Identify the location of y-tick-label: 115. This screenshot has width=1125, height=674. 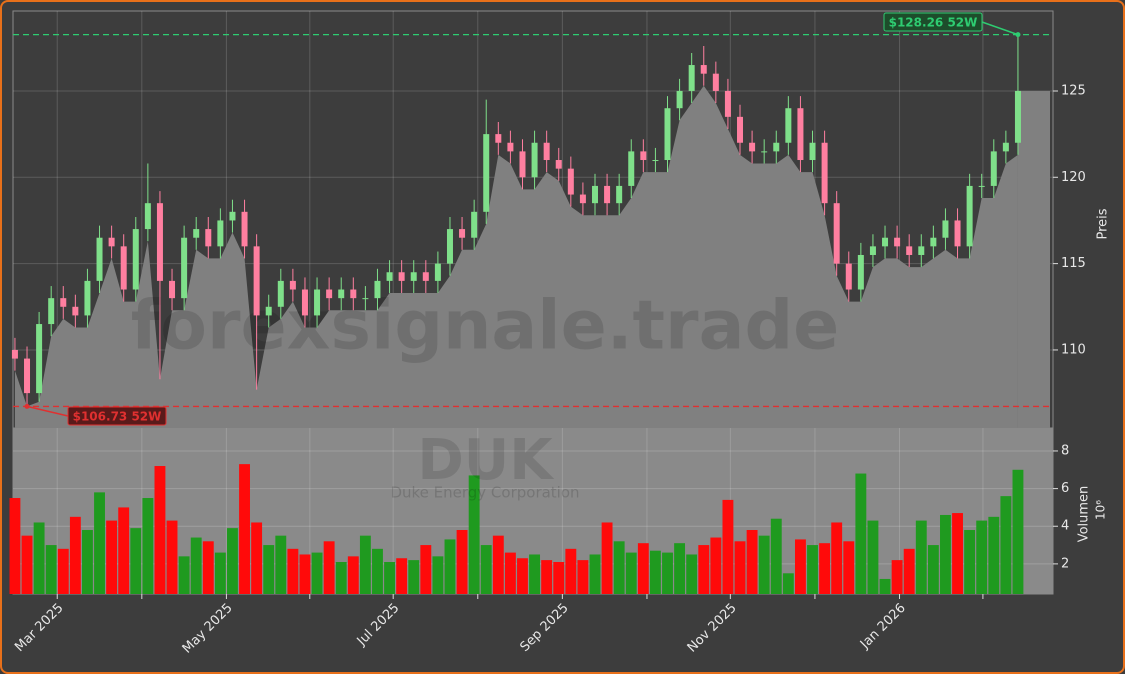
(1073, 263).